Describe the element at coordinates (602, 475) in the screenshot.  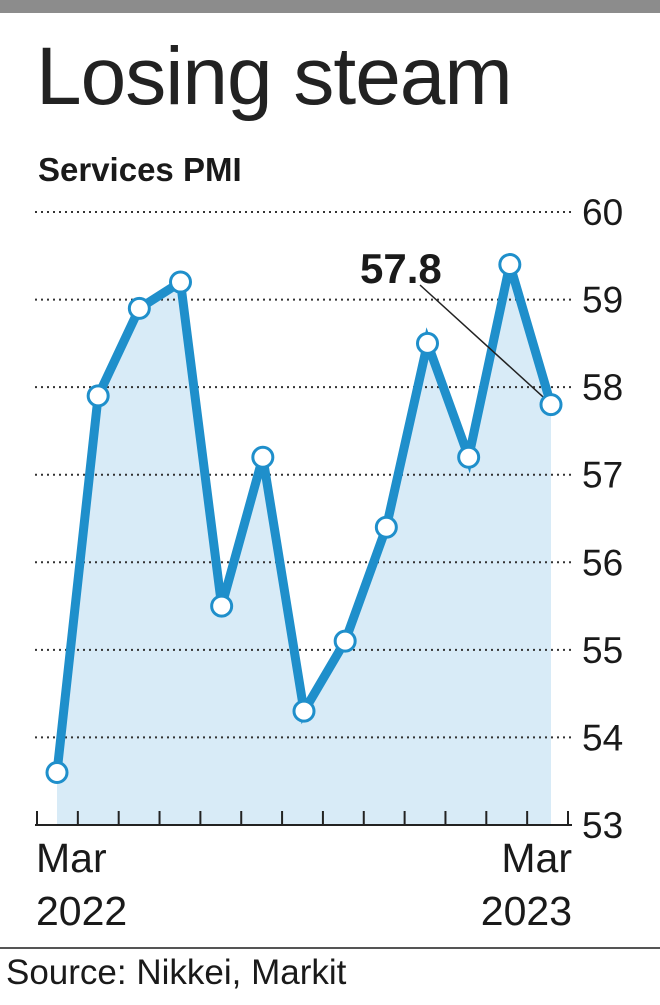
I see `y-tick-label: 57` at that location.